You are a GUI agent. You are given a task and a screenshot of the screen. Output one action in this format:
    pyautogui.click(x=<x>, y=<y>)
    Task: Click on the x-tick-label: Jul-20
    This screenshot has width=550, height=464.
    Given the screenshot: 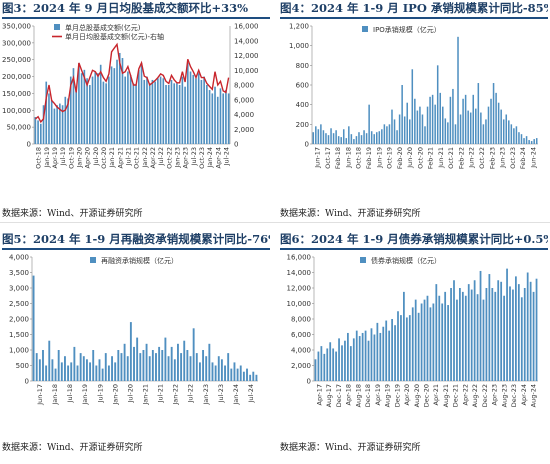 What is the action you would take?
    pyautogui.click(x=130, y=393)
    